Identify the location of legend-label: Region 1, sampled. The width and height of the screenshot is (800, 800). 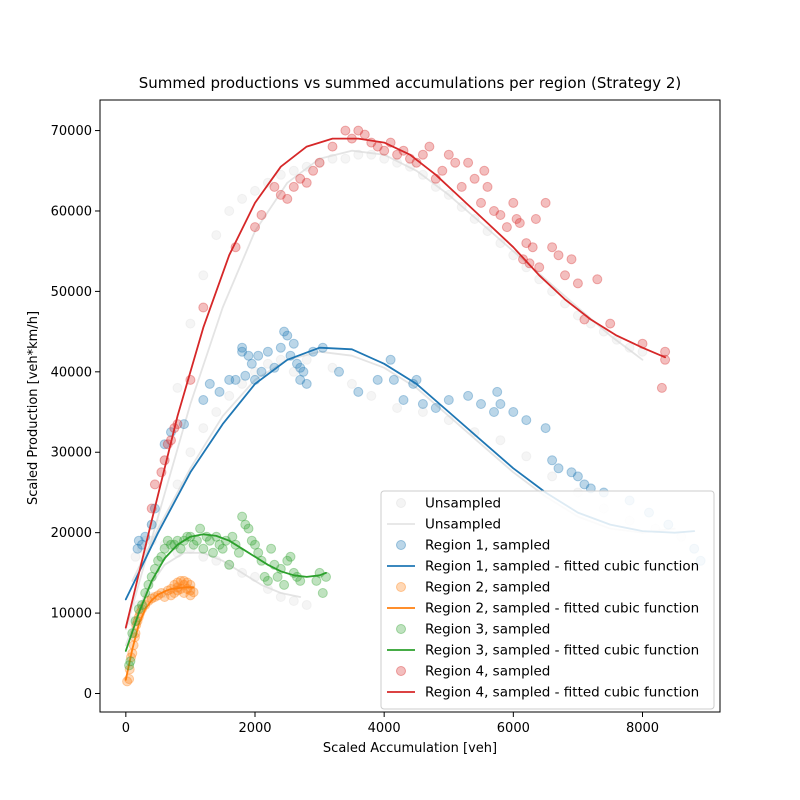
(487, 546).